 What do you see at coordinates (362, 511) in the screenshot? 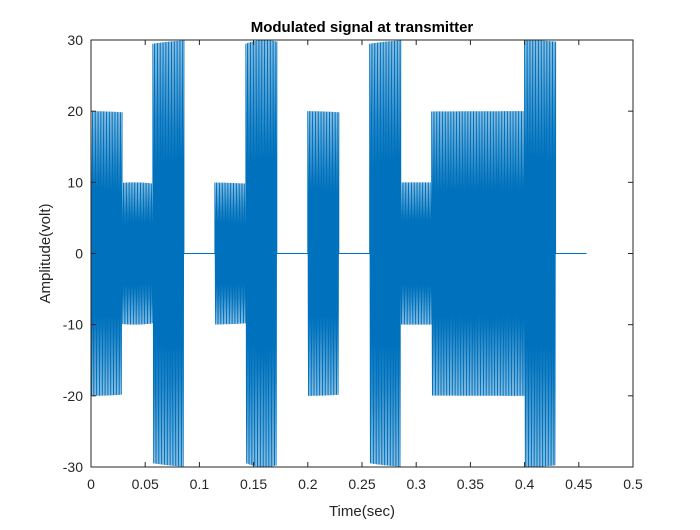
I see `x-axis-label: Time(sec)` at bounding box center [362, 511].